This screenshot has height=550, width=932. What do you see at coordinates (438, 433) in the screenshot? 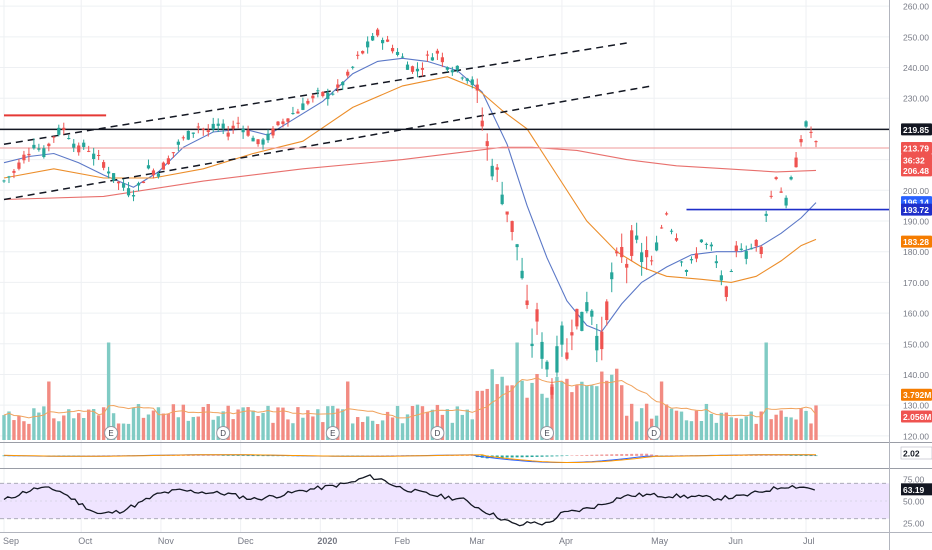
I see `event-marker-label: D` at bounding box center [438, 433].